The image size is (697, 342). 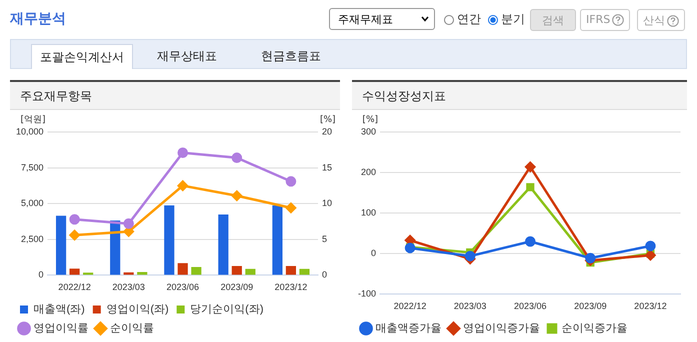 I want to click on y-tick-label: 300, so click(x=368, y=131).